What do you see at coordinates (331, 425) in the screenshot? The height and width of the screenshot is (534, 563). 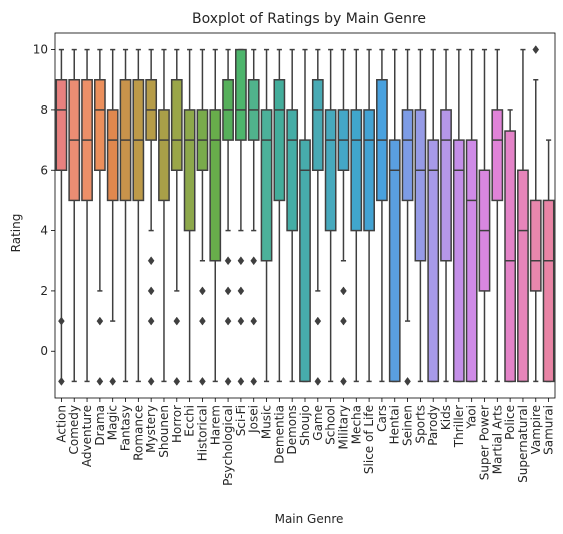 I see `x-tick-label: School` at bounding box center [331, 425].